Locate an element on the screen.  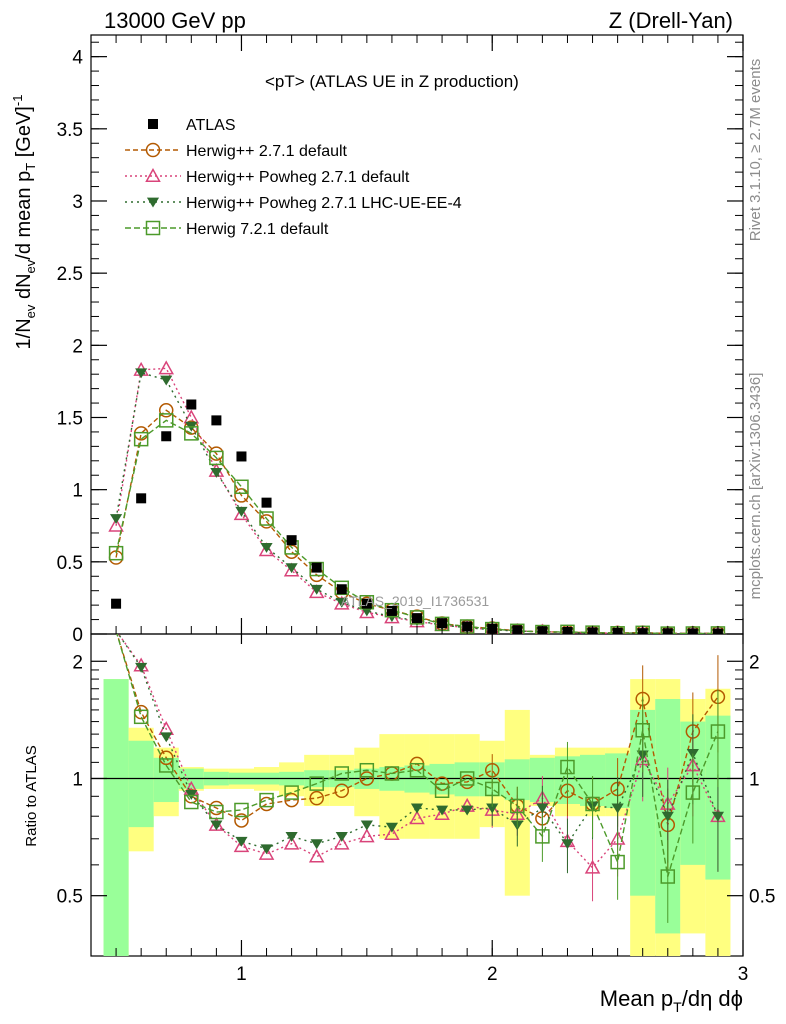
x-tick-label: 3 is located at coordinates (743, 974).